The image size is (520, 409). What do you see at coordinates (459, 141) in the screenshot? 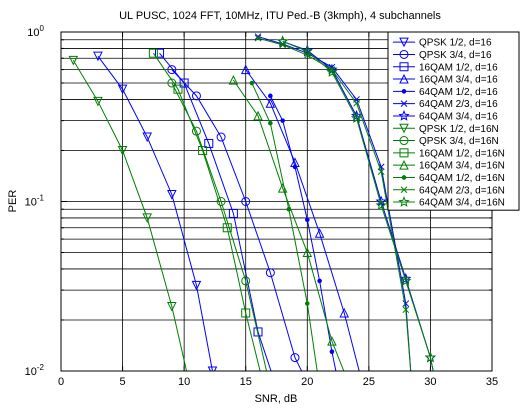
I see `legend-label: QPSK 3/4, d=16N` at bounding box center [459, 141].